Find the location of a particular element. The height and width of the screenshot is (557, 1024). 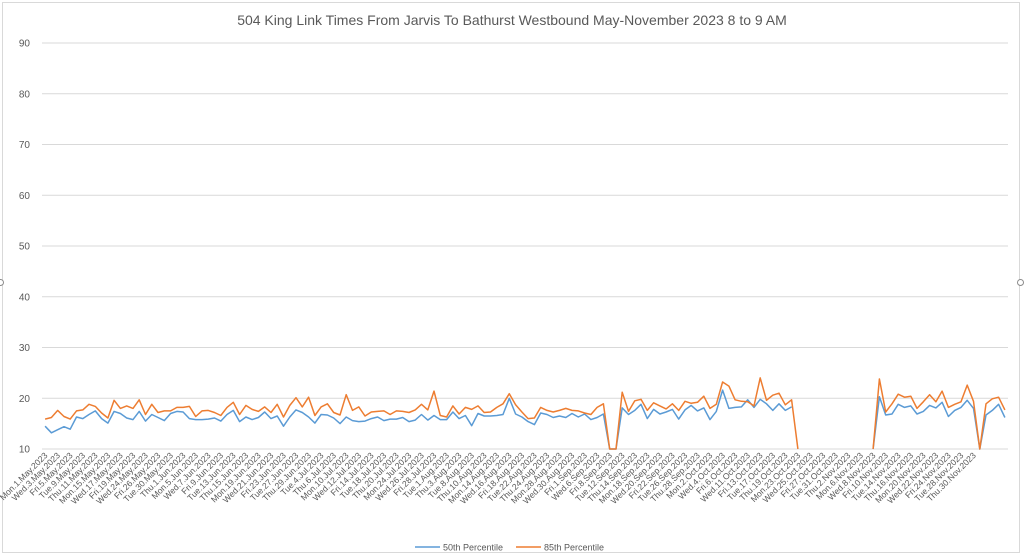

y-tick-label: 70 is located at coordinates (25, 145).